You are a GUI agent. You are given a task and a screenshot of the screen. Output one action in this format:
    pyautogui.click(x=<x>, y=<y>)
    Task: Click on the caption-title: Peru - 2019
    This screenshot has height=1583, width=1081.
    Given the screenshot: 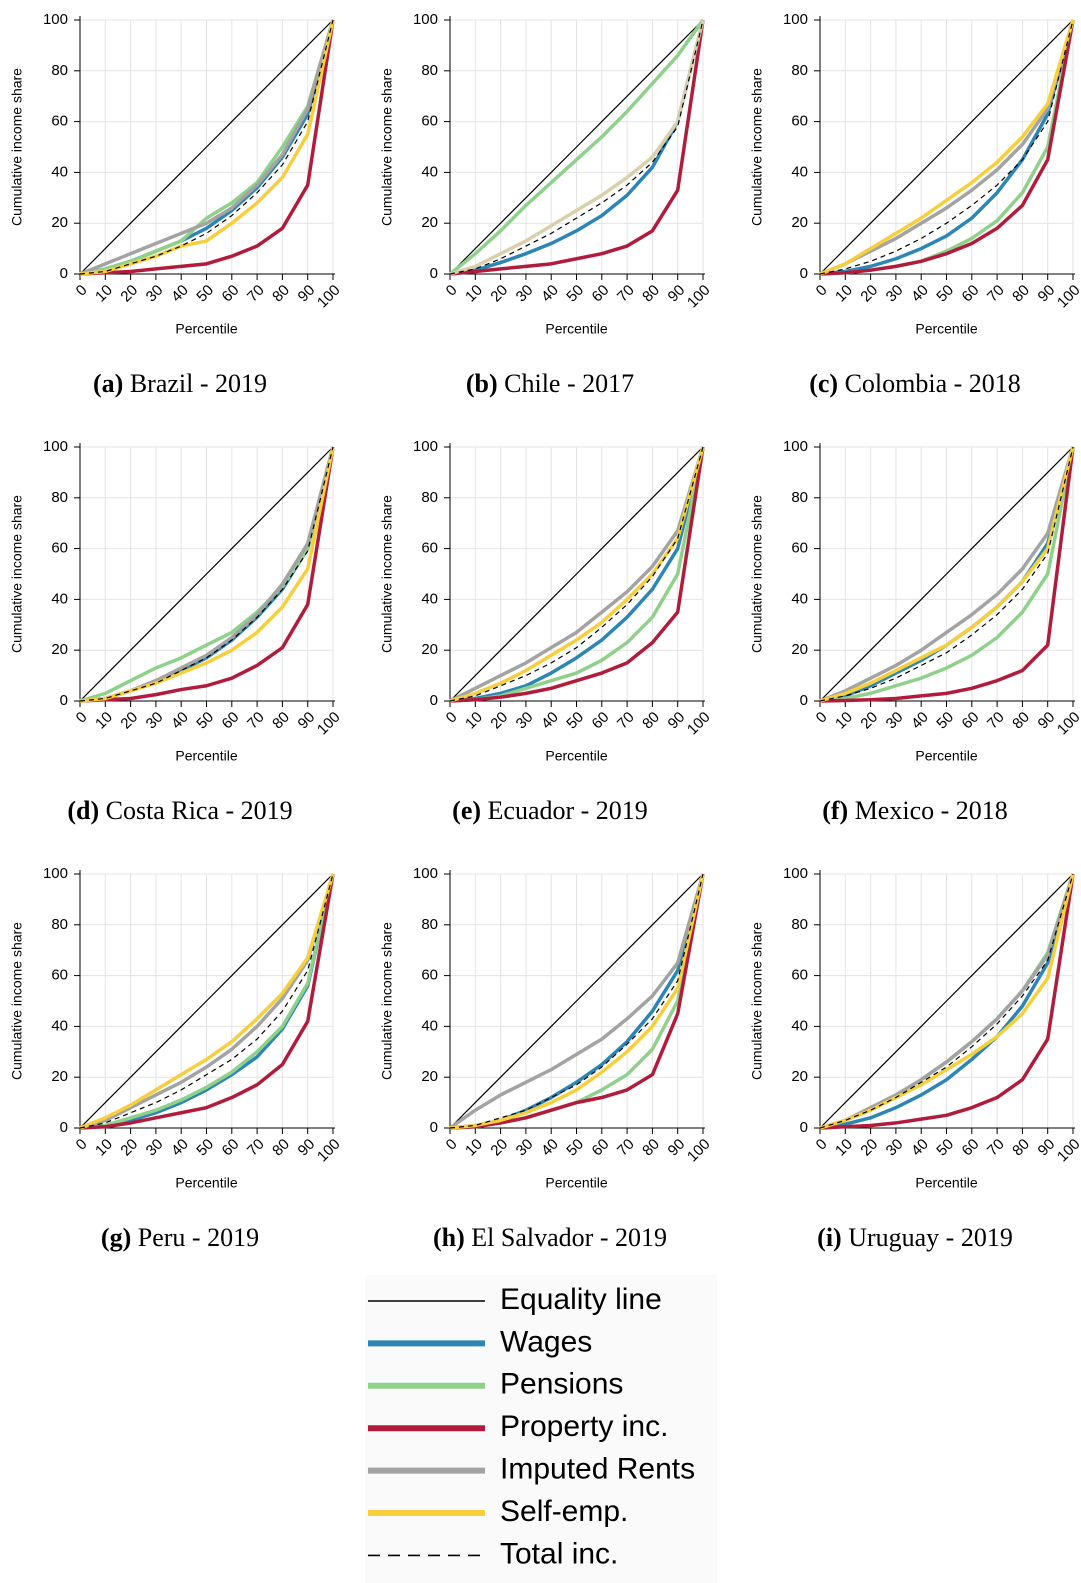 What is the action you would take?
    pyautogui.click(x=198, y=1237)
    